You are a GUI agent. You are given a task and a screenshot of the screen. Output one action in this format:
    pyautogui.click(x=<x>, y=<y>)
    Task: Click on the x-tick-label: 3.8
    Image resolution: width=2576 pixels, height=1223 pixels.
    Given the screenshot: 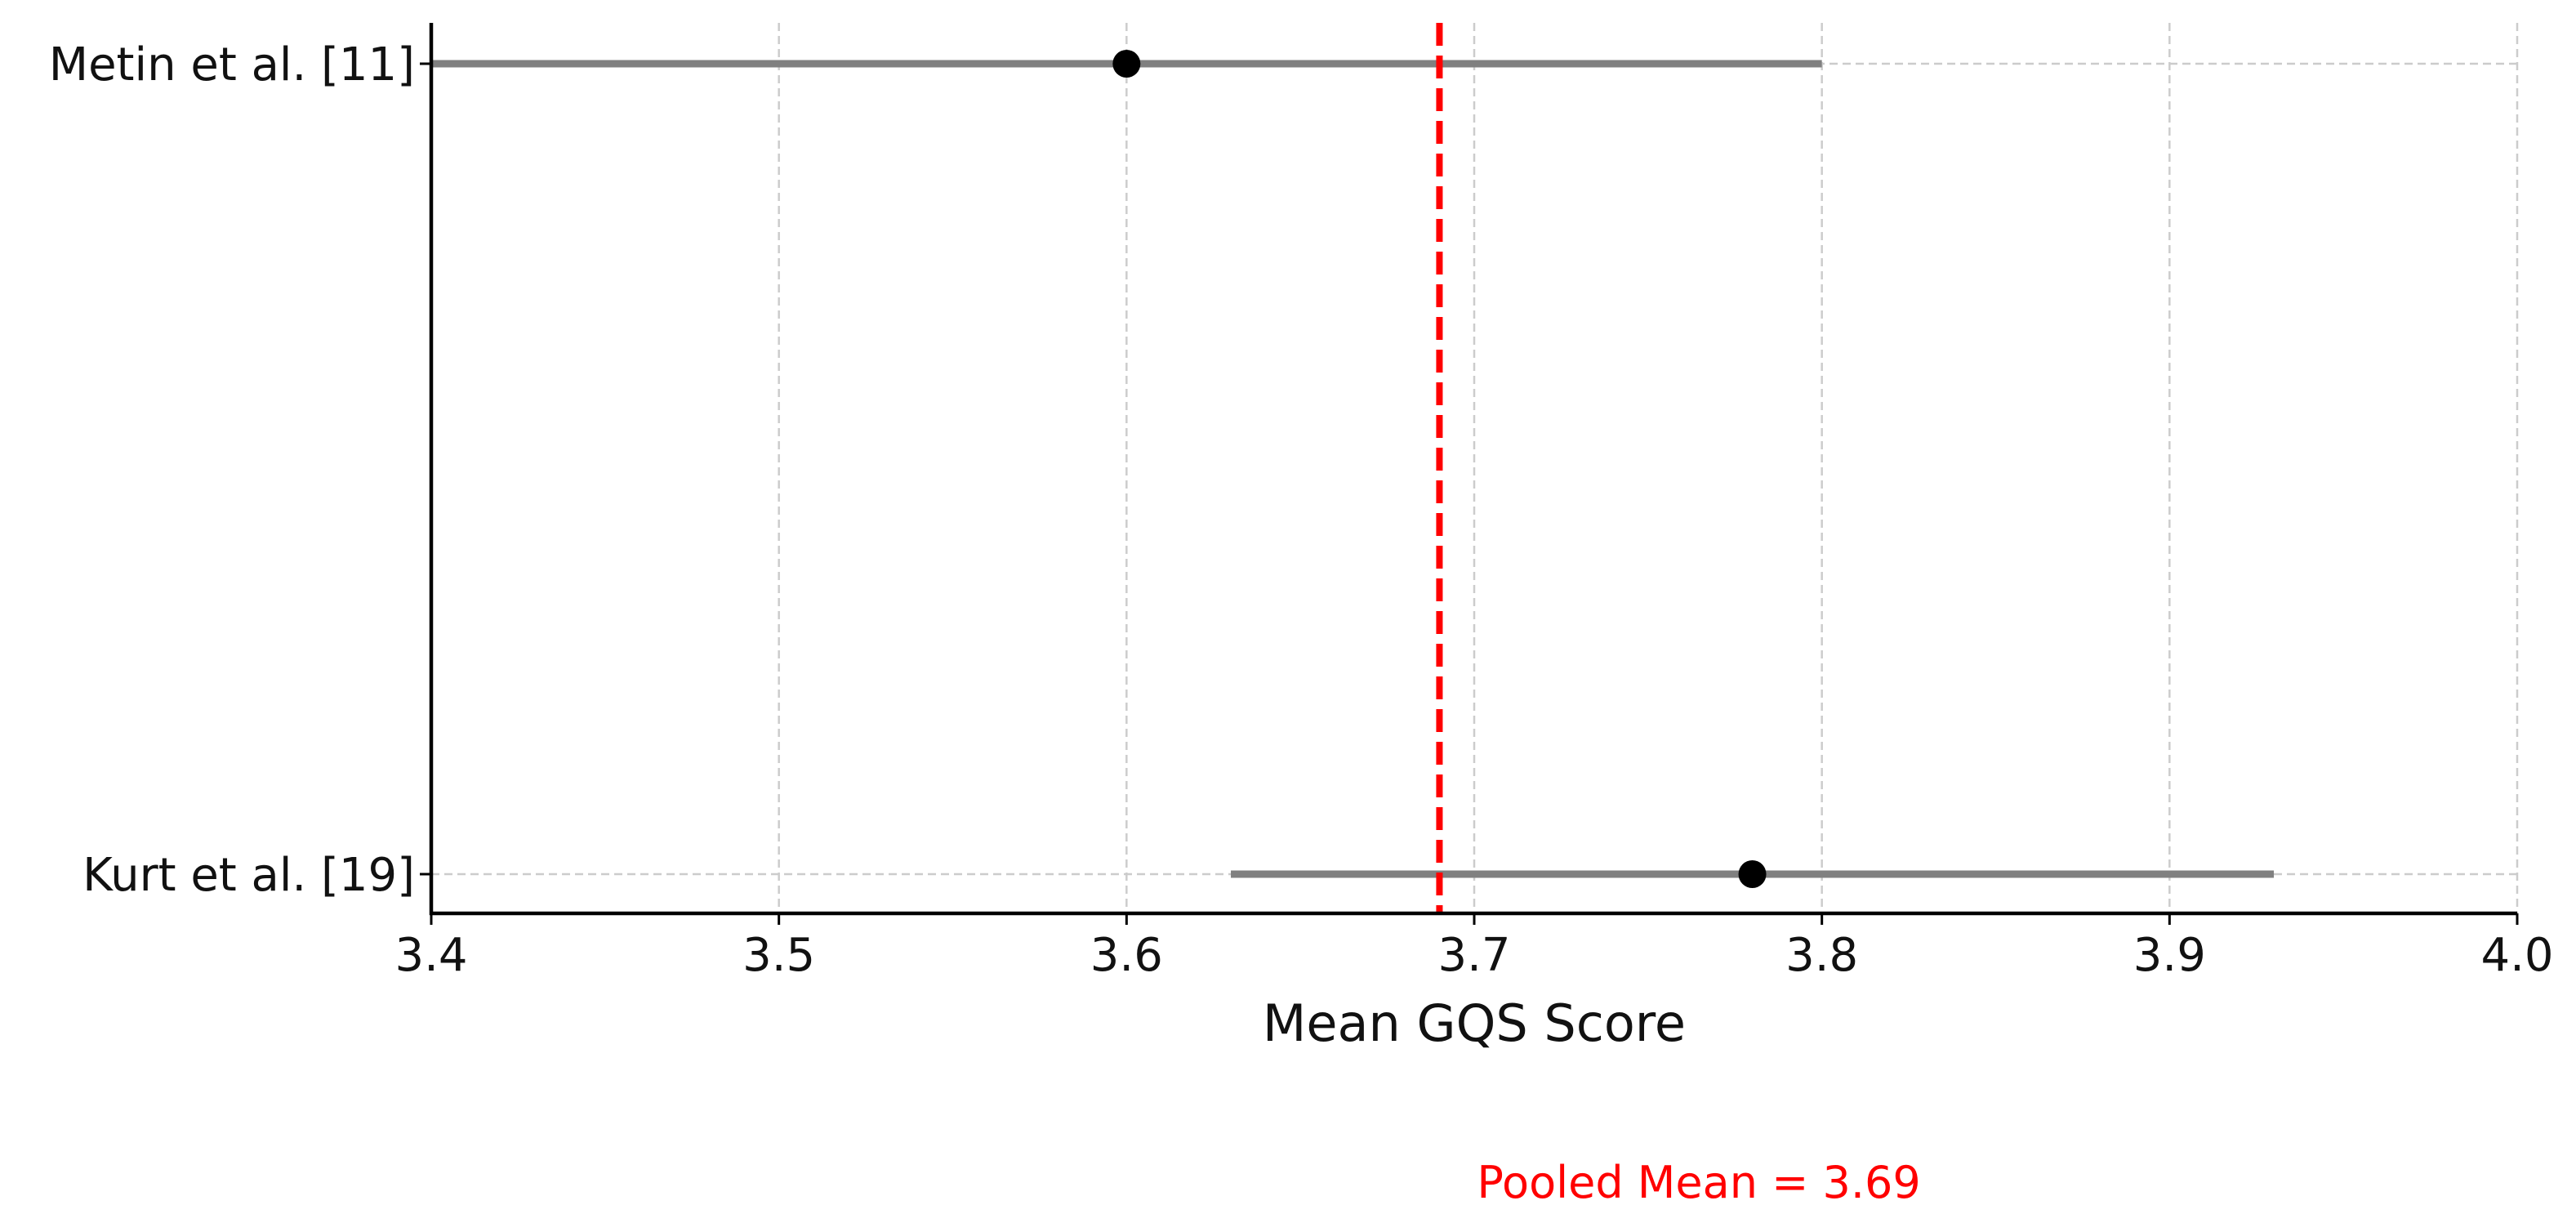 What is the action you would take?
    pyautogui.click(x=1821, y=955)
    